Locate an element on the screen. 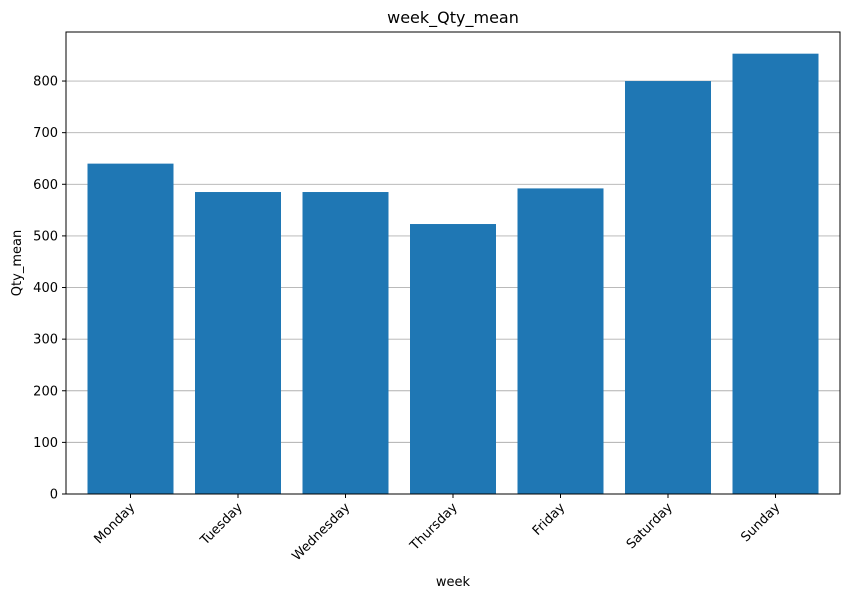 Image resolution: width=850 pixels, height=605 pixels. y-tick-label: 400 is located at coordinates (45, 288).